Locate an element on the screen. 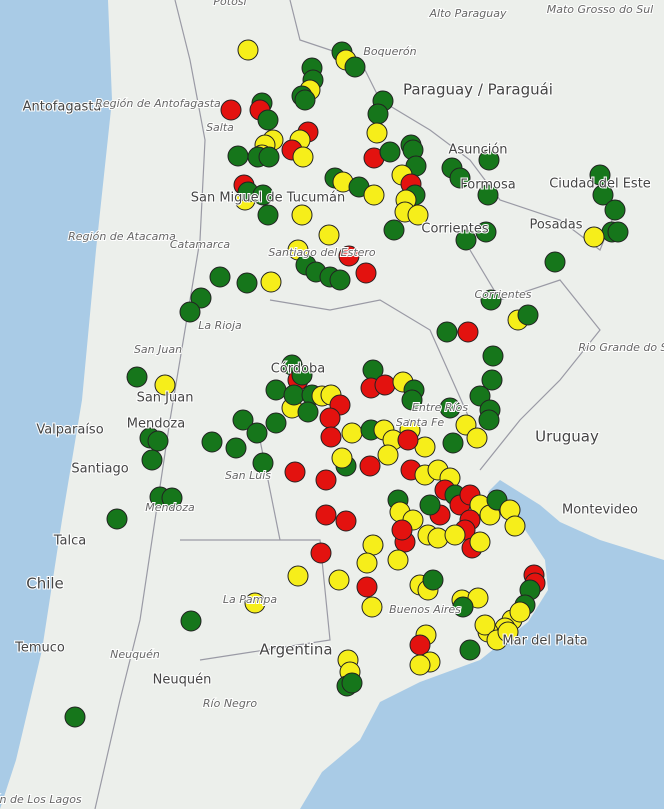 The image size is (664, 809). place-label: Posadas is located at coordinates (555, 225).